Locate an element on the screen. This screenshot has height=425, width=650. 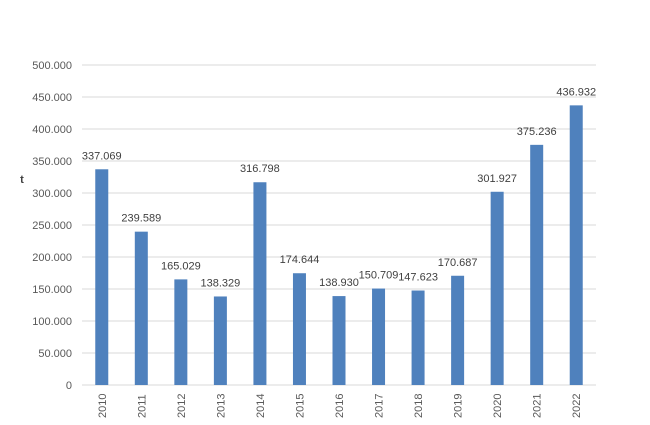
bar-2017 is located at coordinates (379, 336).